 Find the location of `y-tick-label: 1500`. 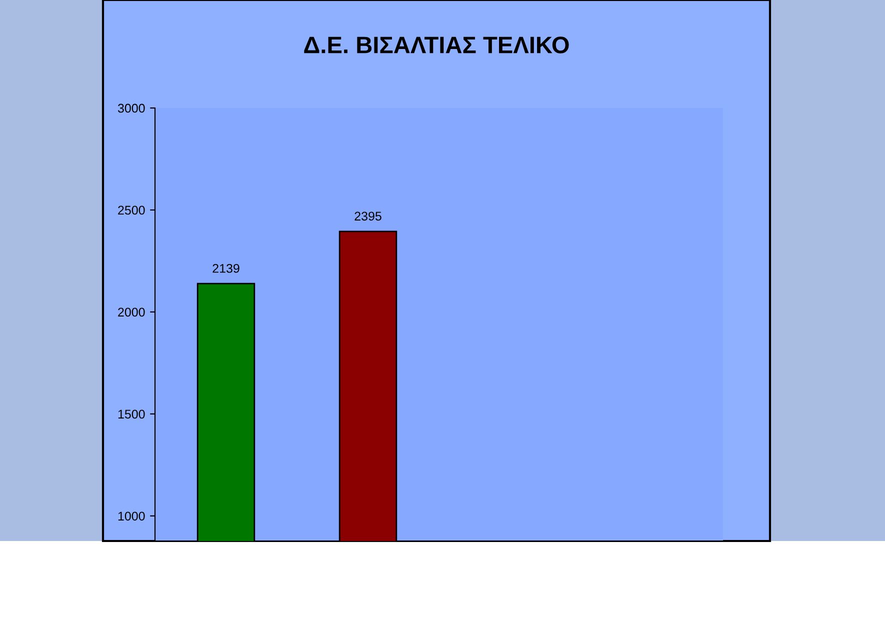

y-tick-label: 1500 is located at coordinates (131, 414).